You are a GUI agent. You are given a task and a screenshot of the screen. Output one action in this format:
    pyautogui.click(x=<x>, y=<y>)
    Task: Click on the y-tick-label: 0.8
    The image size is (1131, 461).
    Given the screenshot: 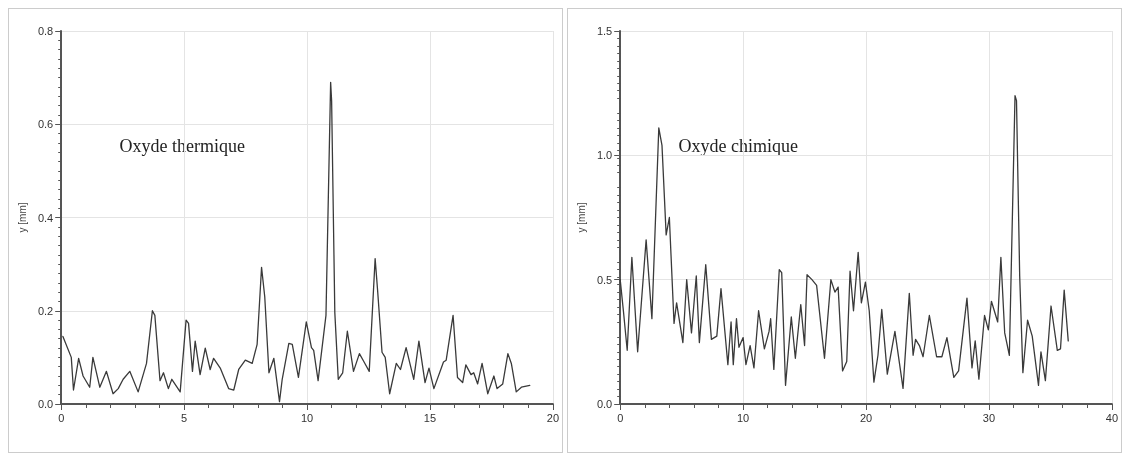 What is the action you would take?
    pyautogui.click(x=45, y=31)
    